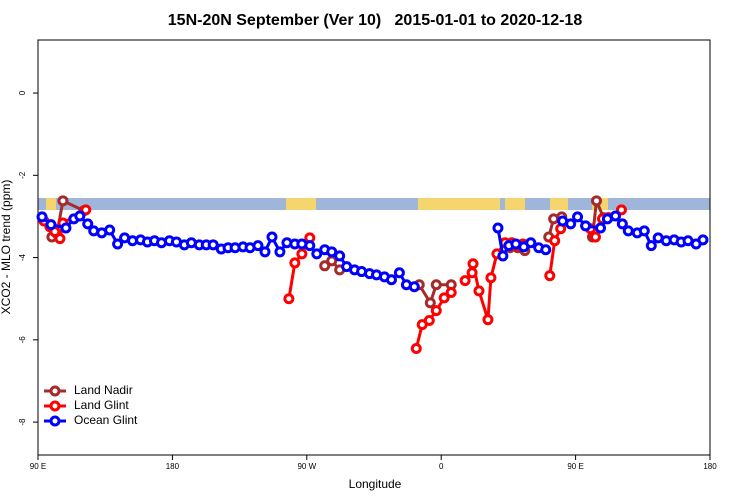 The width and height of the screenshot is (750, 500). I want to click on x-tick-label: 0, so click(441, 466).